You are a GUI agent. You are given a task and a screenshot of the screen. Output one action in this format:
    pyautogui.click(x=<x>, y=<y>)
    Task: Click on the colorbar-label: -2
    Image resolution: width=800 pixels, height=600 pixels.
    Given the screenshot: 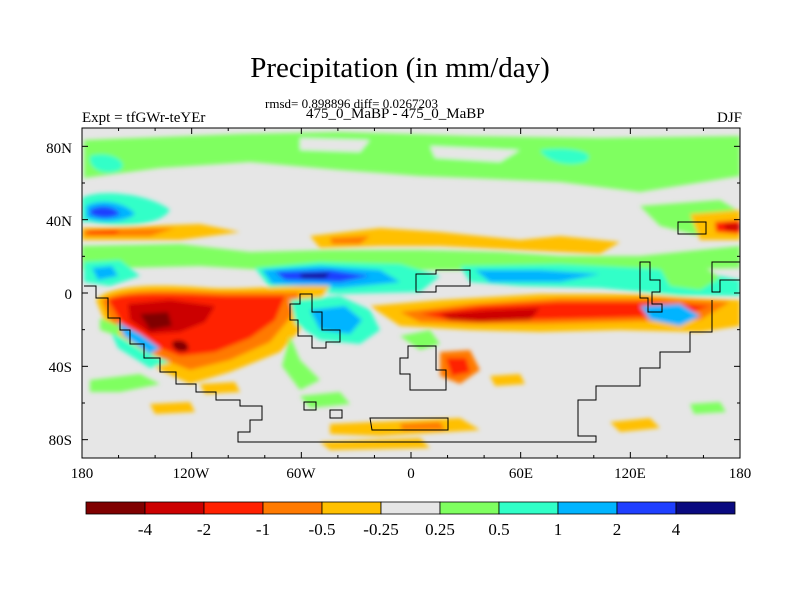 What is the action you would take?
    pyautogui.click(x=204, y=529)
    